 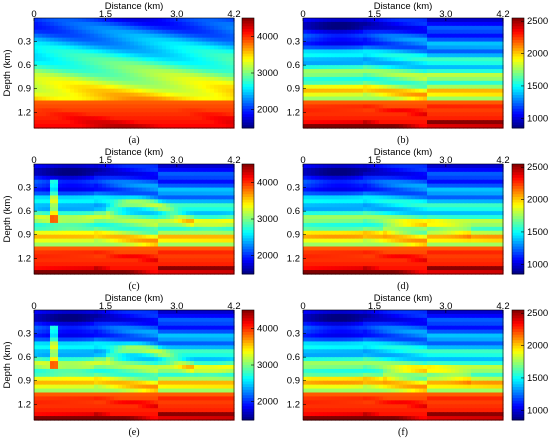 I want to click on panel-caption: (f), so click(x=403, y=432).